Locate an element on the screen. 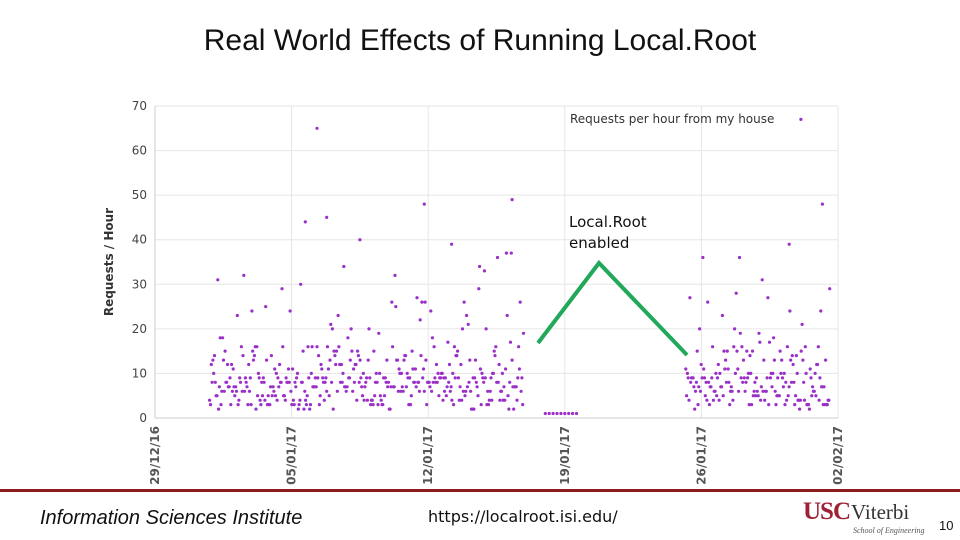  y-tick-label: 50 is located at coordinates (139, 195).